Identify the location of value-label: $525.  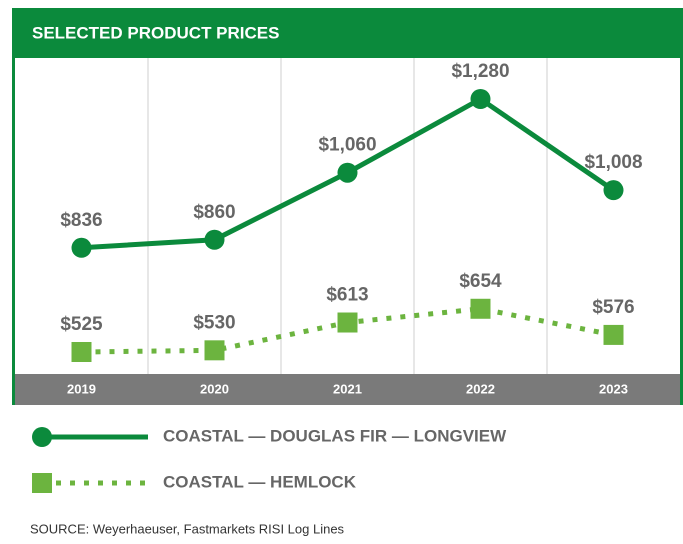
(81, 324).